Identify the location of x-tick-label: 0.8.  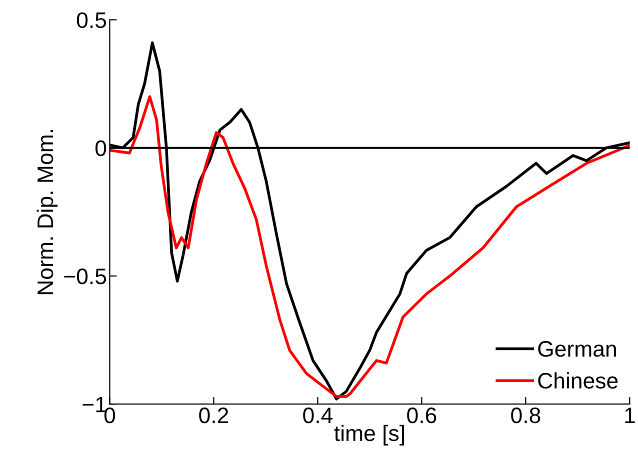
(525, 415).